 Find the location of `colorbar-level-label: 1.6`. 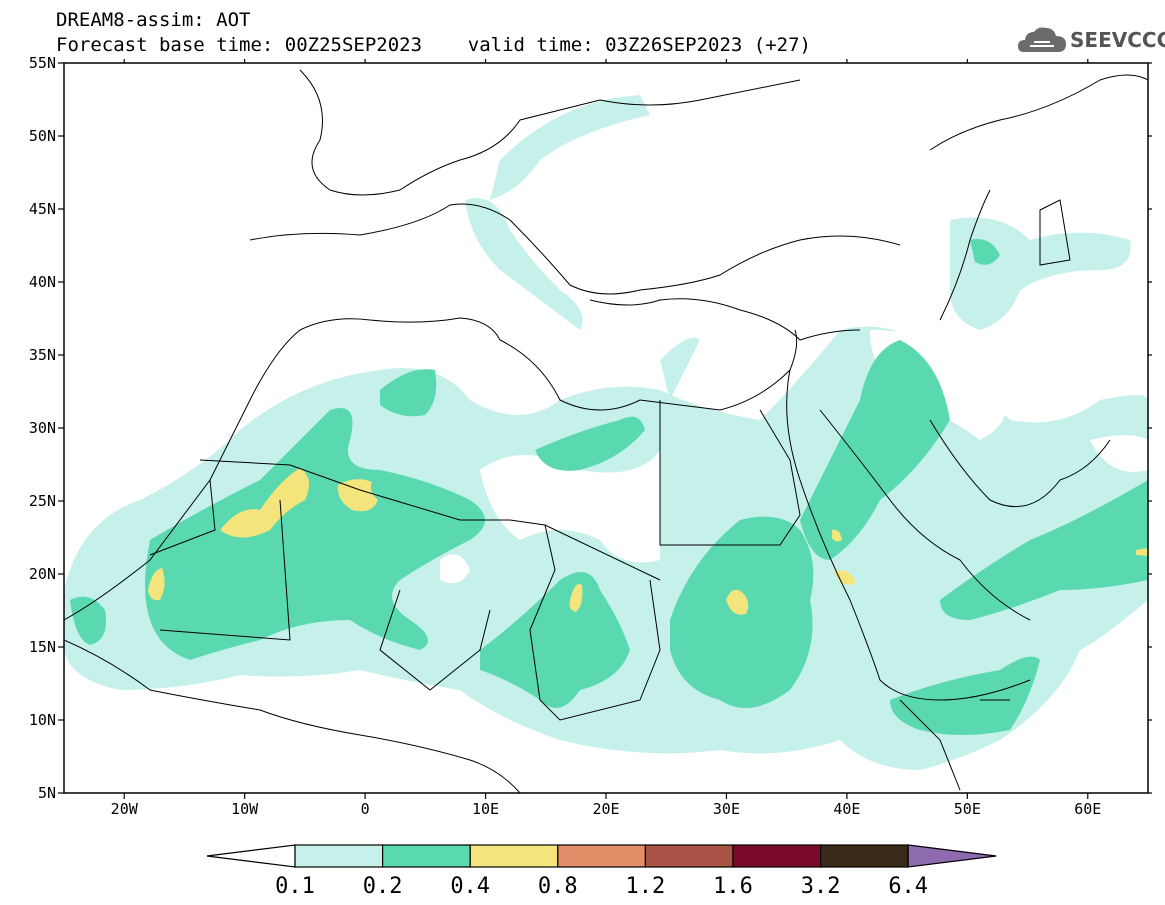

colorbar-level-label: 1.6 is located at coordinates (733, 886).